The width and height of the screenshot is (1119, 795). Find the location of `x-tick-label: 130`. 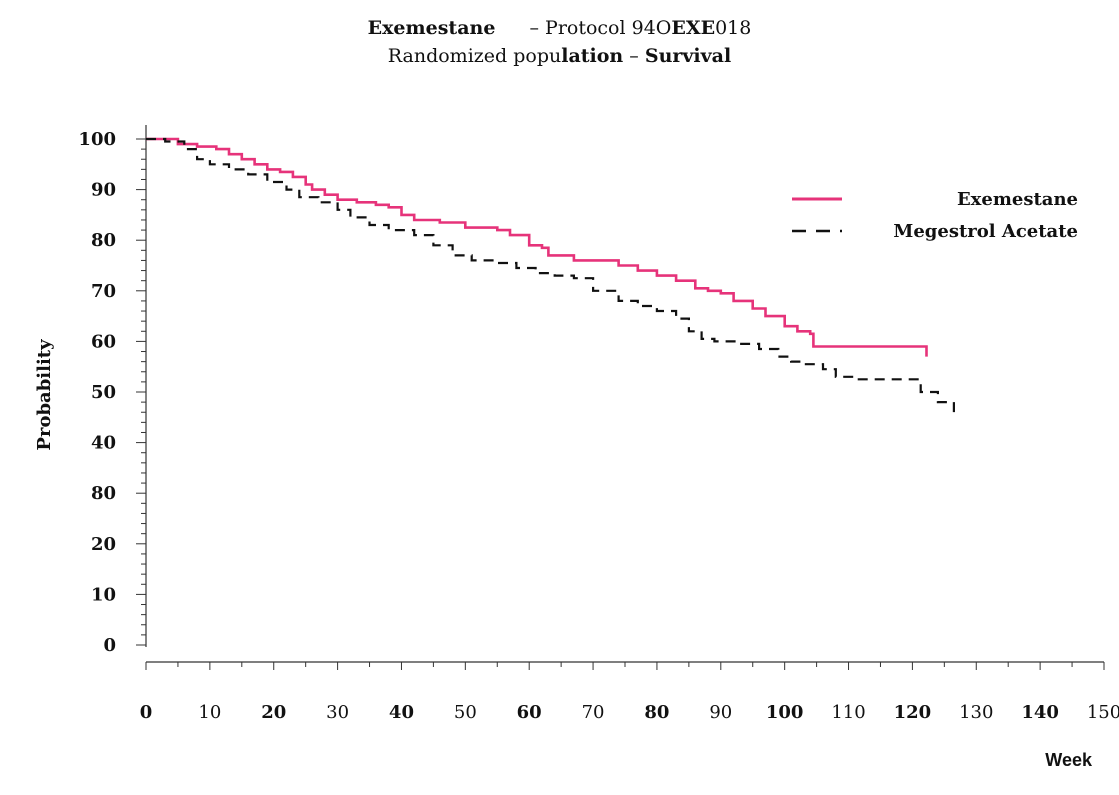

x-tick-label: 130 is located at coordinates (976, 712).